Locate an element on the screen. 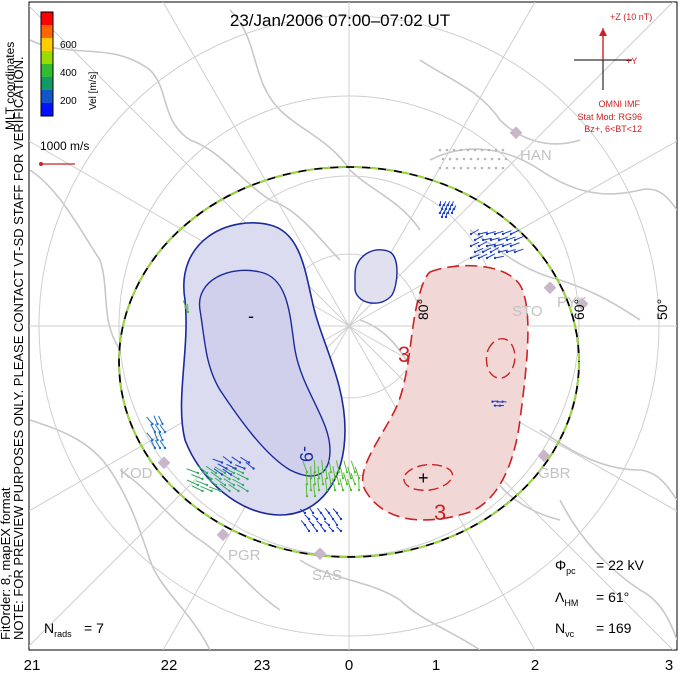  colorbar-tick-600: 600 is located at coordinates (68, 45).